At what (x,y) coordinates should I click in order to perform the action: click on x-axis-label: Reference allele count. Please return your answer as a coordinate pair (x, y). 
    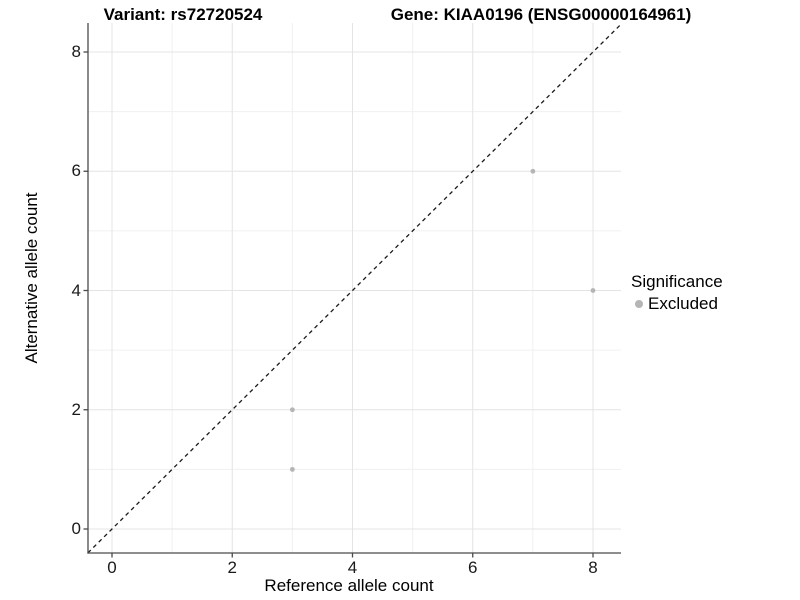
    Looking at the image, I should click on (349, 585).